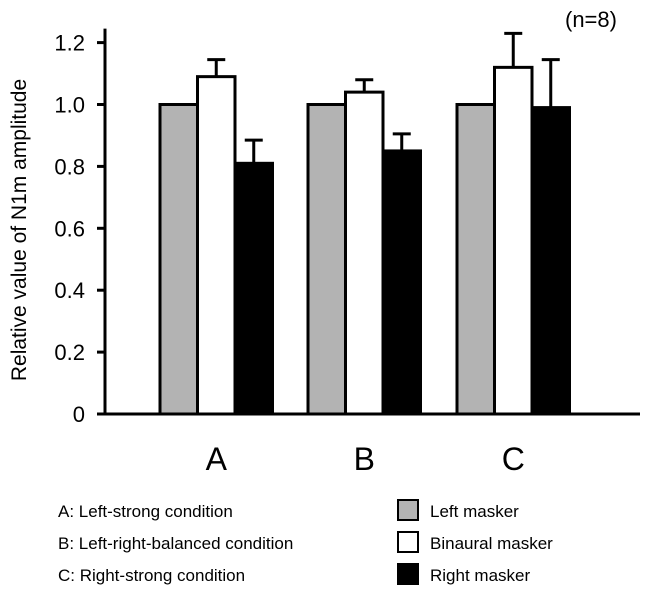 This screenshot has width=658, height=590. I want to click on y-tick-label: 1.2, so click(69, 43).